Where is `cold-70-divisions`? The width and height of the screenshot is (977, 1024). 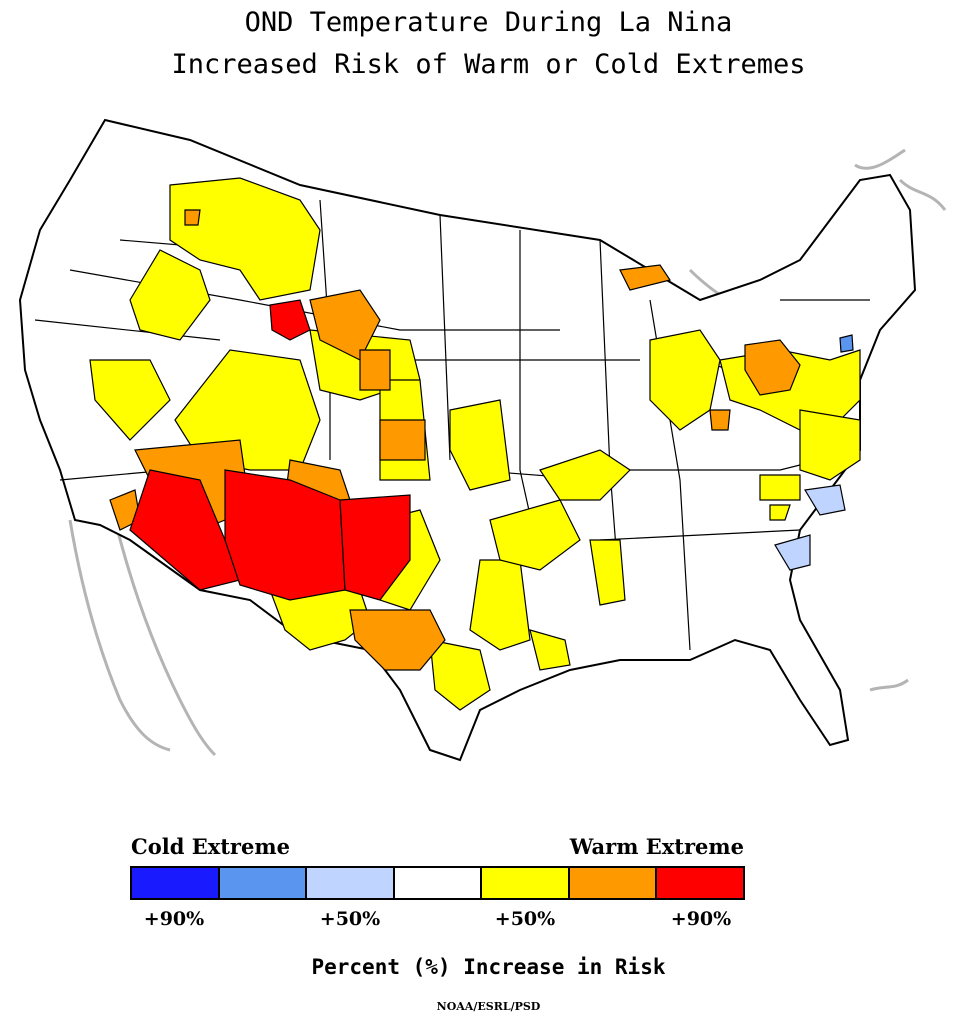
cold-70-divisions is located at coordinates (846, 343).